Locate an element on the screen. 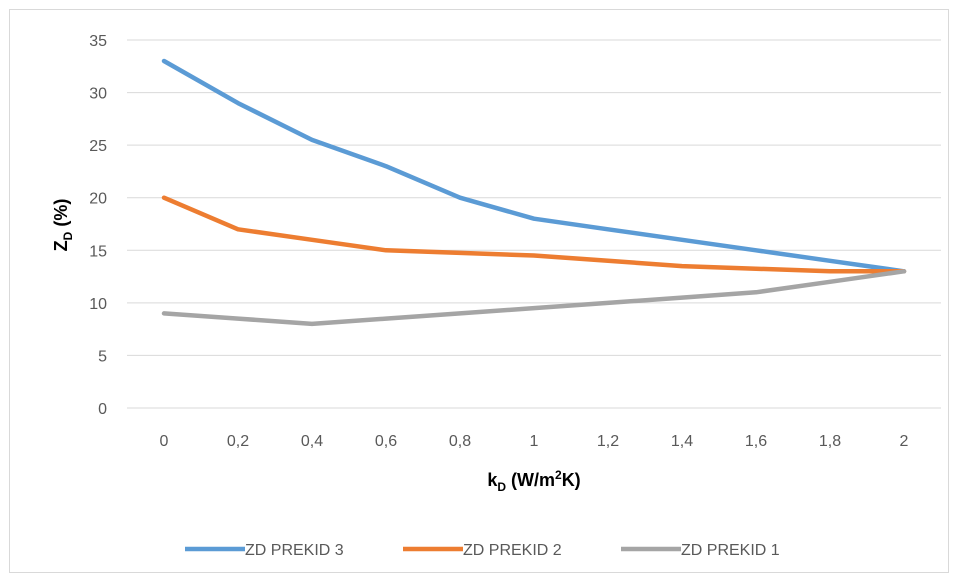  legend-label: ZD PREKID 3 is located at coordinates (294, 550).